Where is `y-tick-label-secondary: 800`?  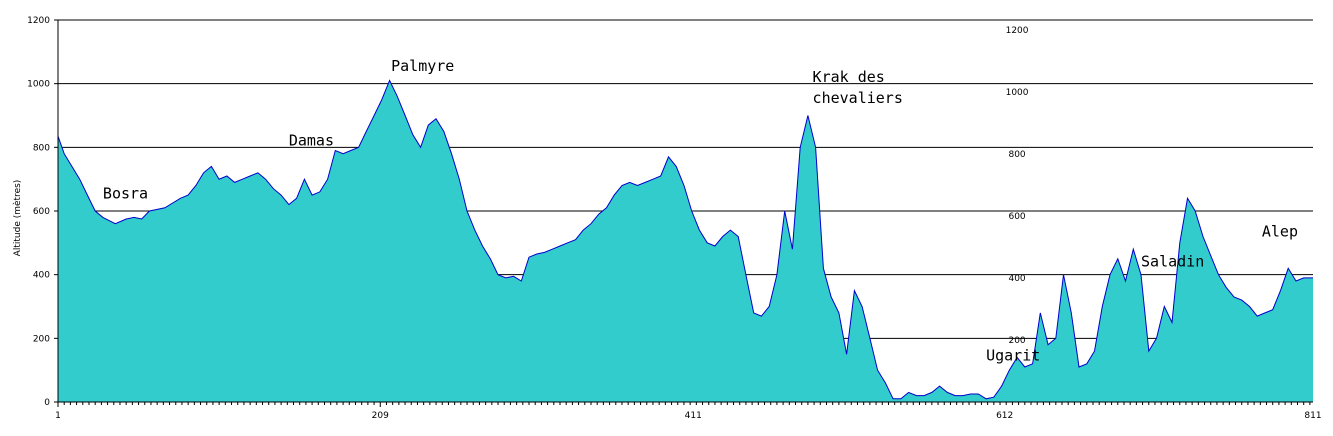 y-tick-label-secondary: 800 is located at coordinates (1016, 155).